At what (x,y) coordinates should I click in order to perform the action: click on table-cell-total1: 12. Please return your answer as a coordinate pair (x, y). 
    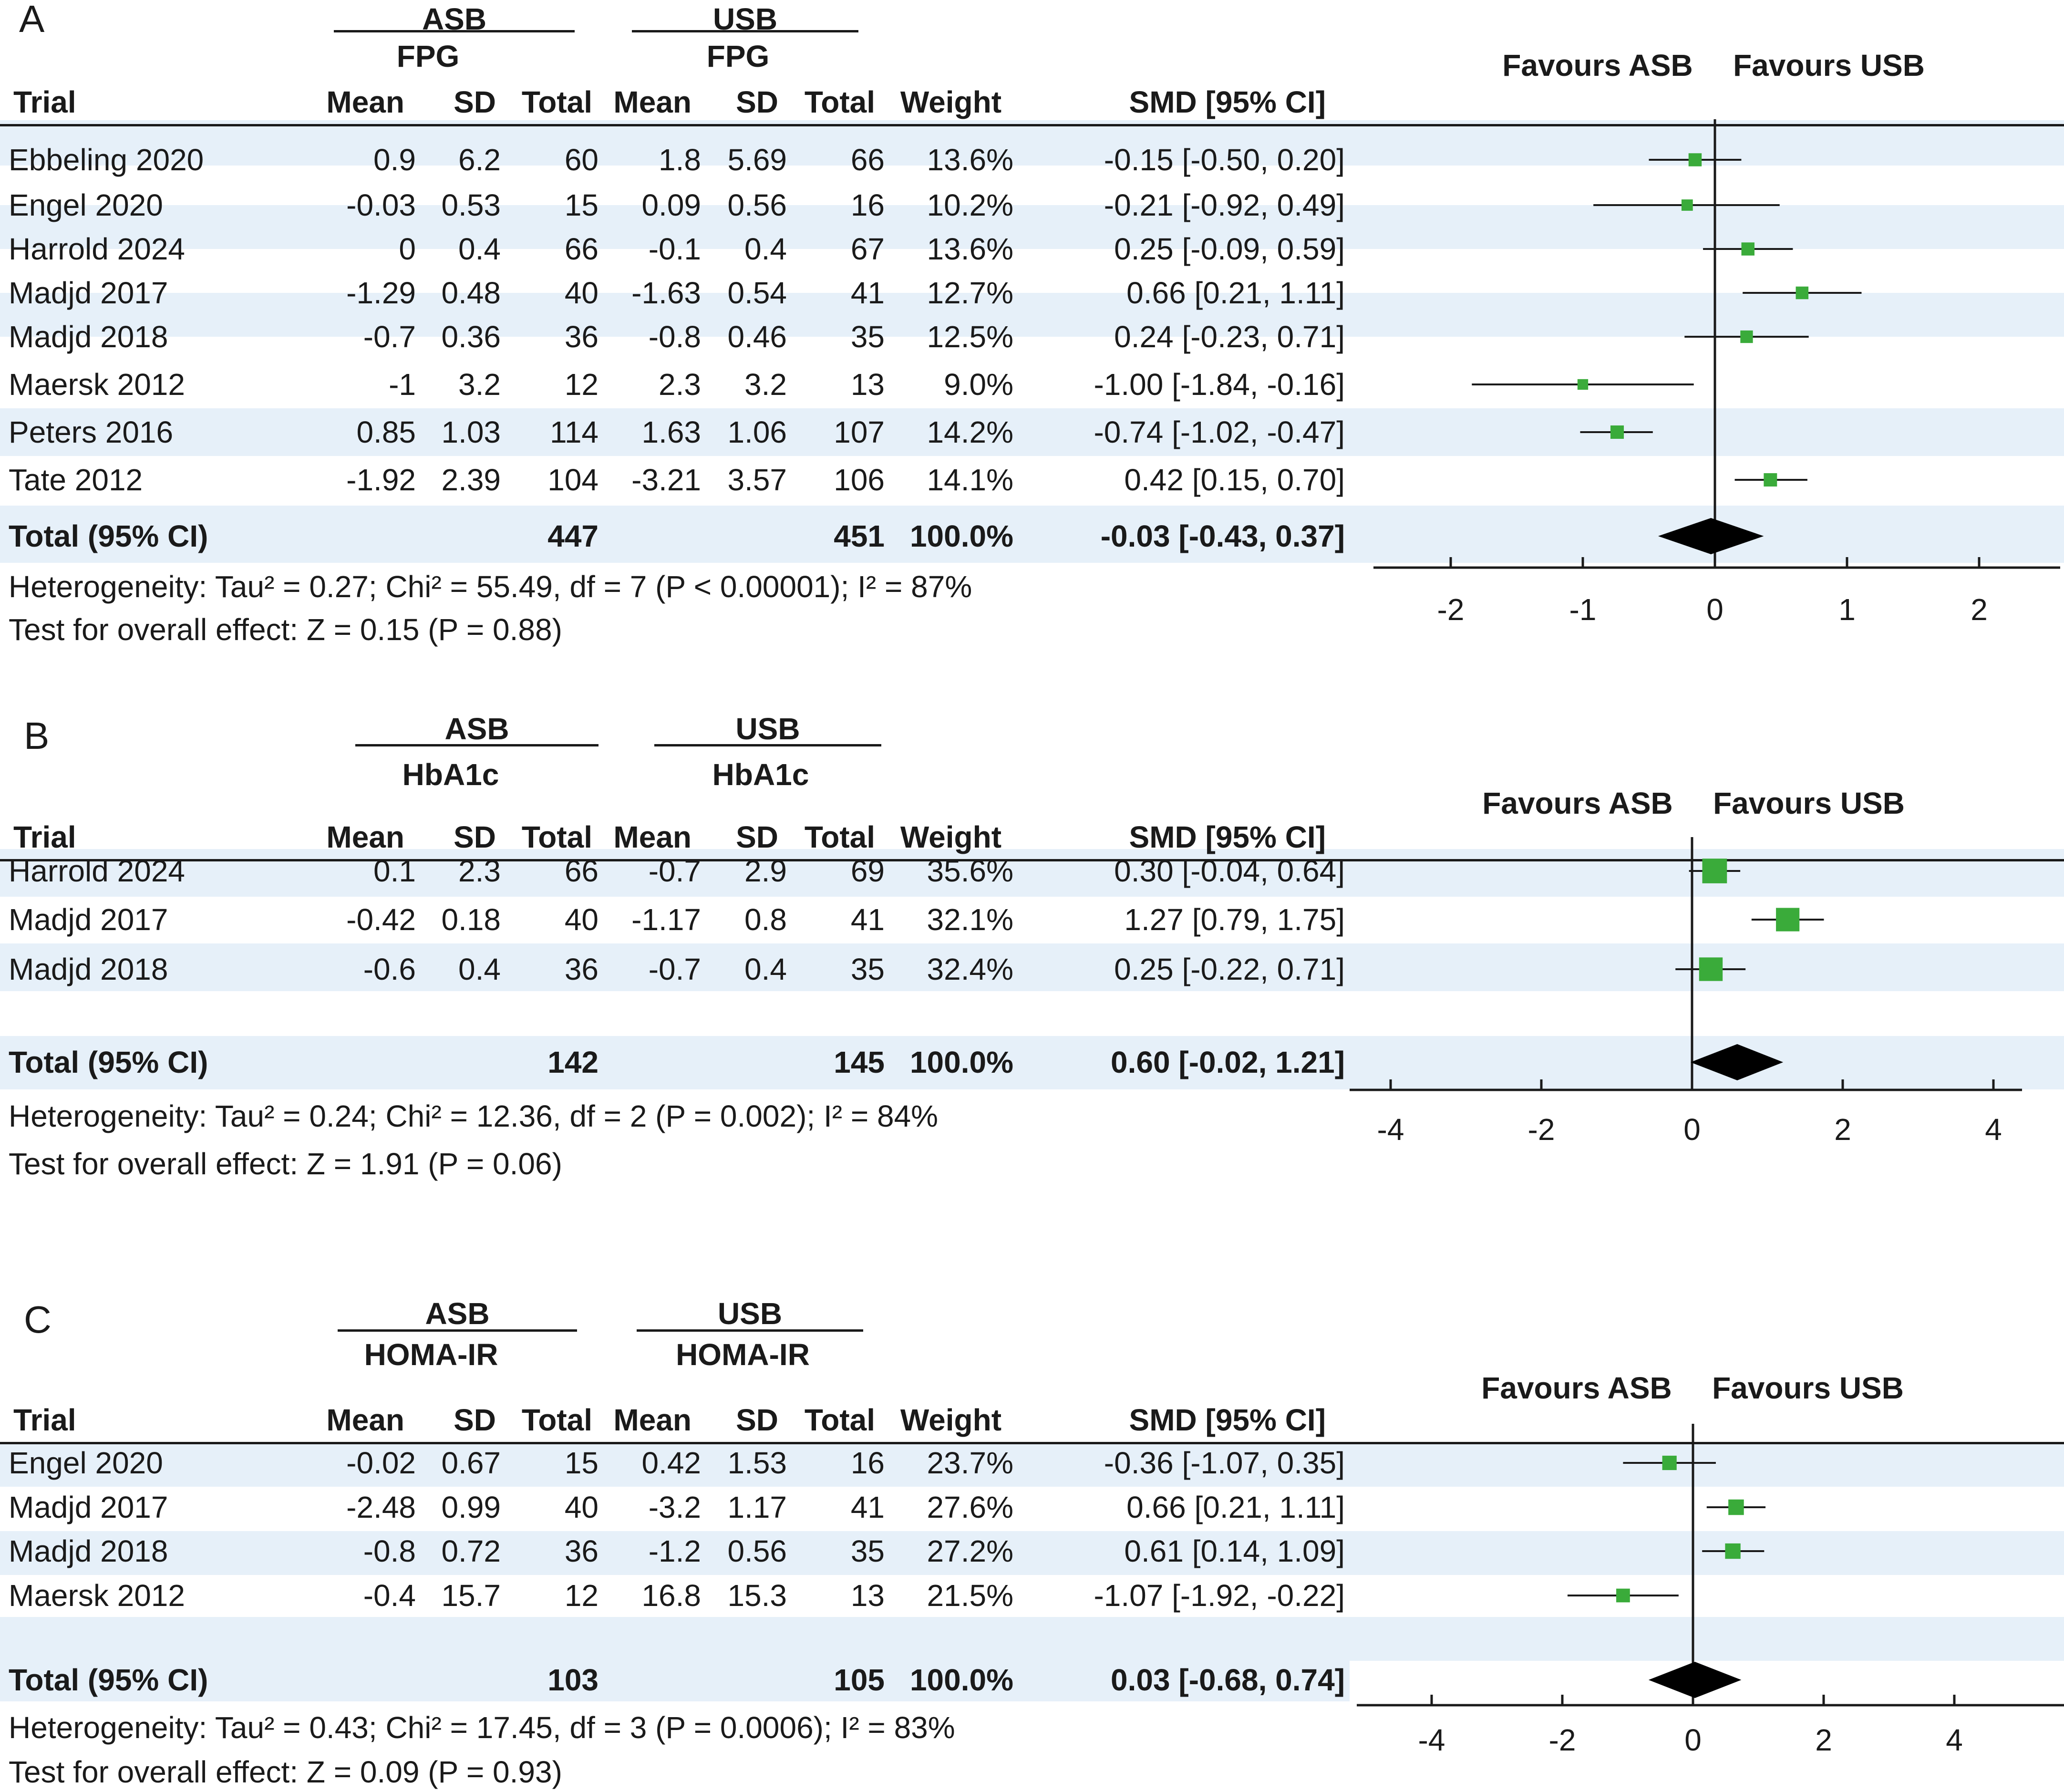
    Looking at the image, I should click on (581, 384).